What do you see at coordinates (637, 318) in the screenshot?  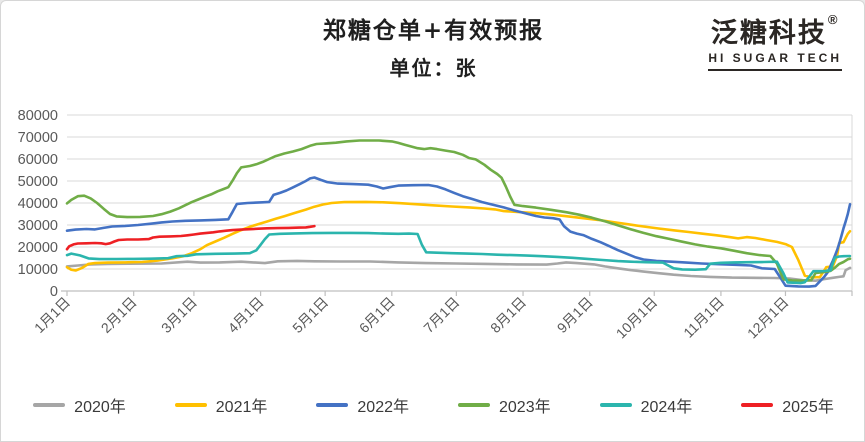 I see `x-axis-label: 10月1日` at bounding box center [637, 318].